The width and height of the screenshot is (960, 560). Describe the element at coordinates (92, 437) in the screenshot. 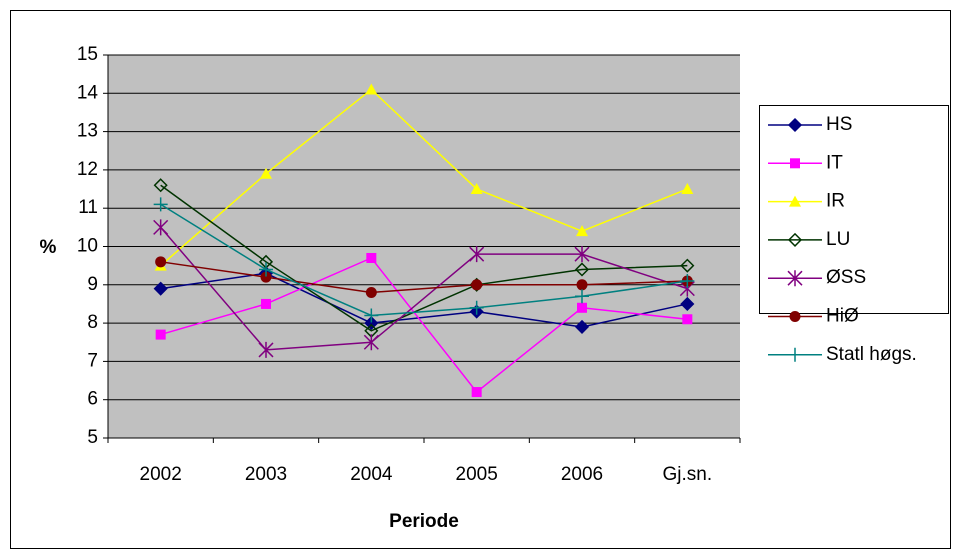

I see `y-tick-label: 5` at that location.